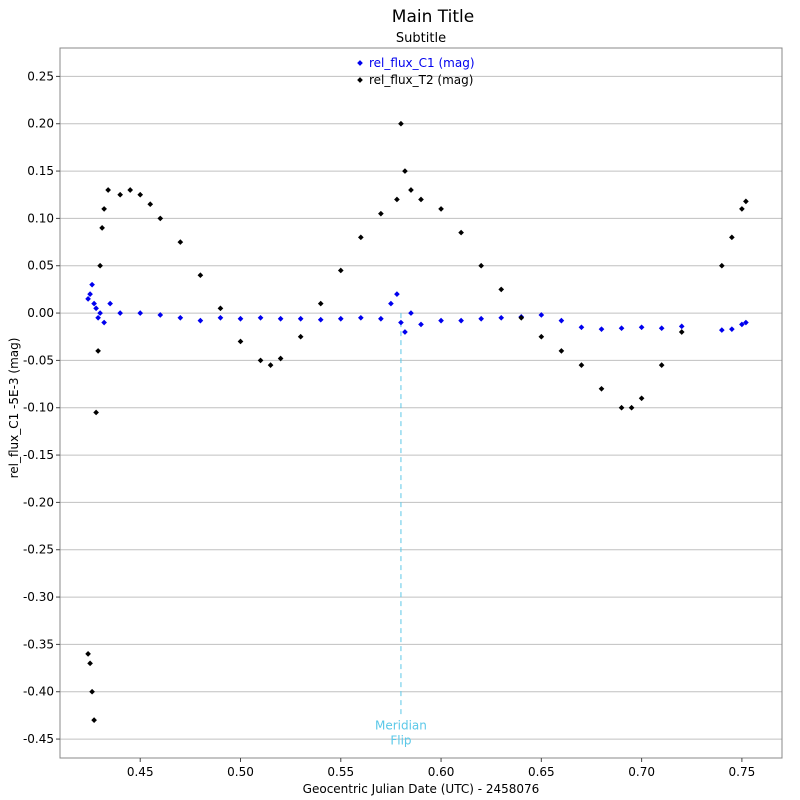  Describe the element at coordinates (40, 76) in the screenshot. I see `y-tick-label: 0.25` at that location.